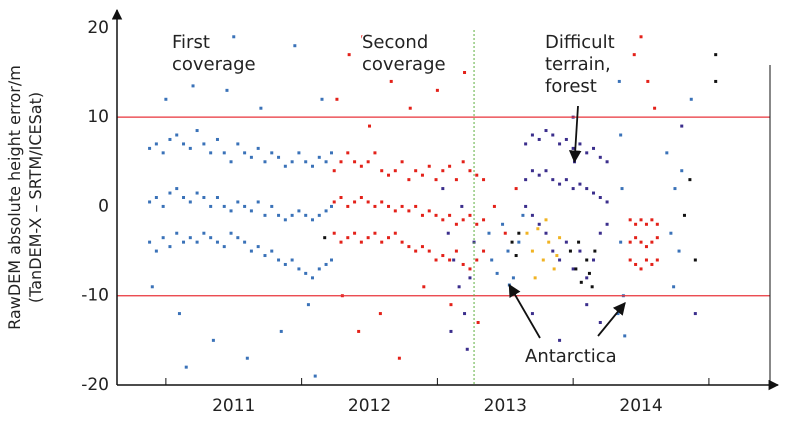 This screenshot has width=785, height=426. I want to click on y-tick-label: -10, so click(95, 296).